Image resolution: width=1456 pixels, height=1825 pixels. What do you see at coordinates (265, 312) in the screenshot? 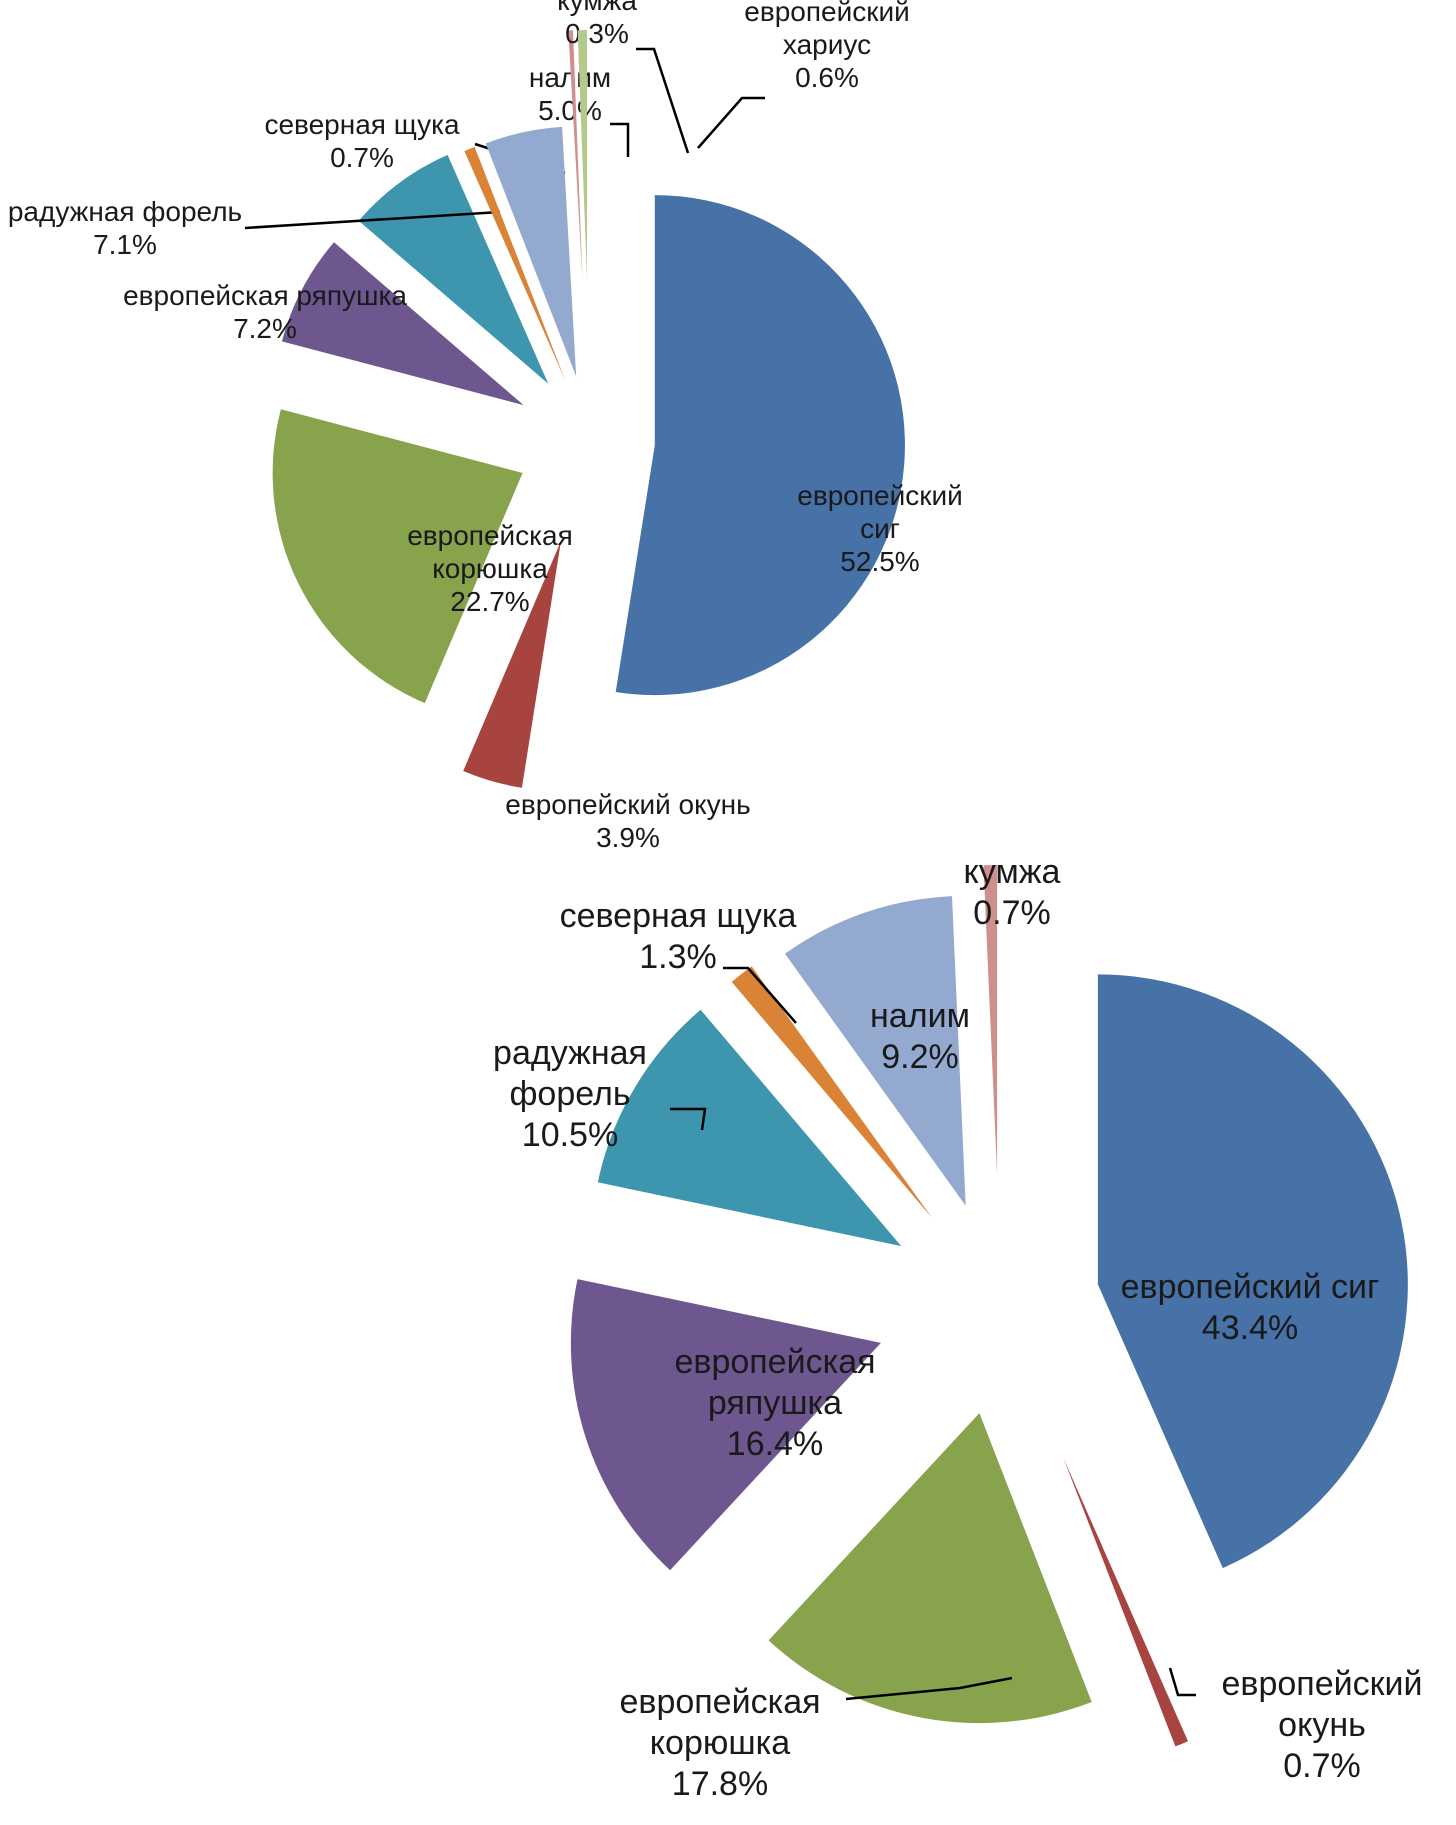
I see `data-label-evropeyskaya-ryapushka: европейская ряпушка 7.2%` at bounding box center [265, 312].